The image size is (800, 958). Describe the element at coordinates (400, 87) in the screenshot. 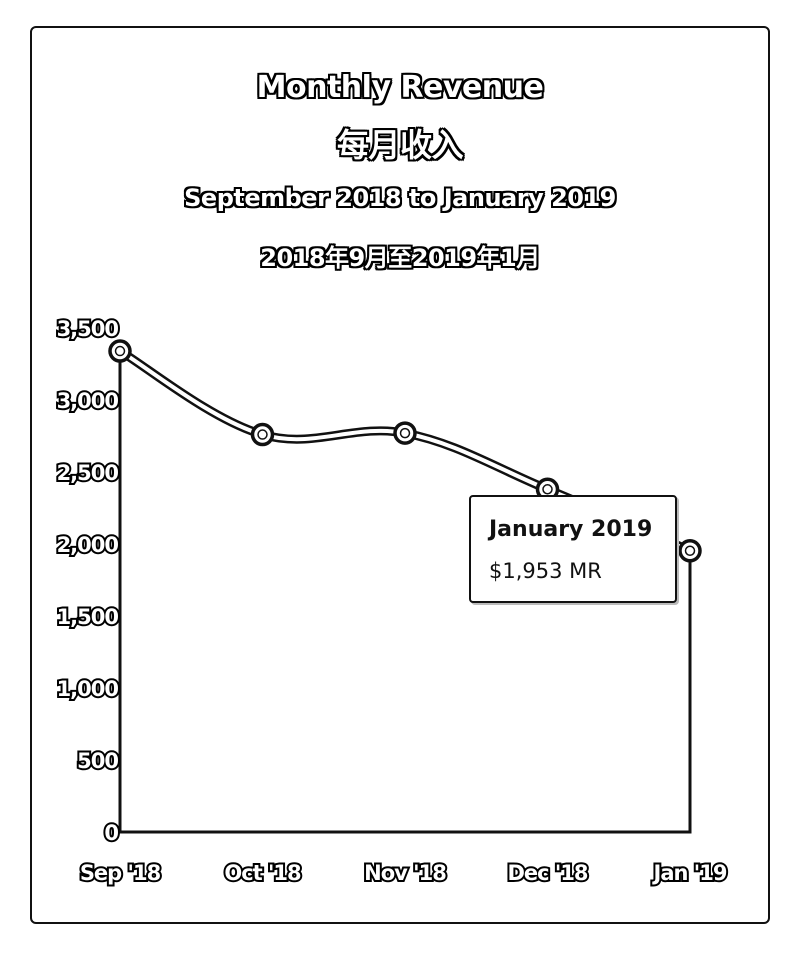

I see `chart-title: Monthly Revenue` at that location.